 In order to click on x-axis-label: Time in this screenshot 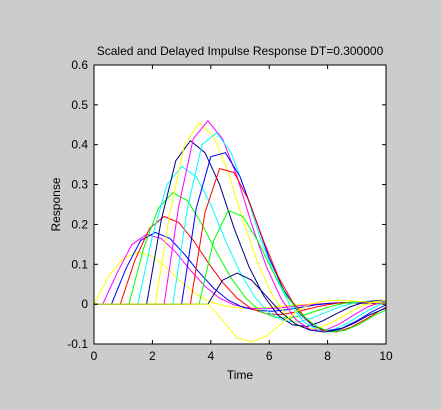, I will do `click(240, 375)`.